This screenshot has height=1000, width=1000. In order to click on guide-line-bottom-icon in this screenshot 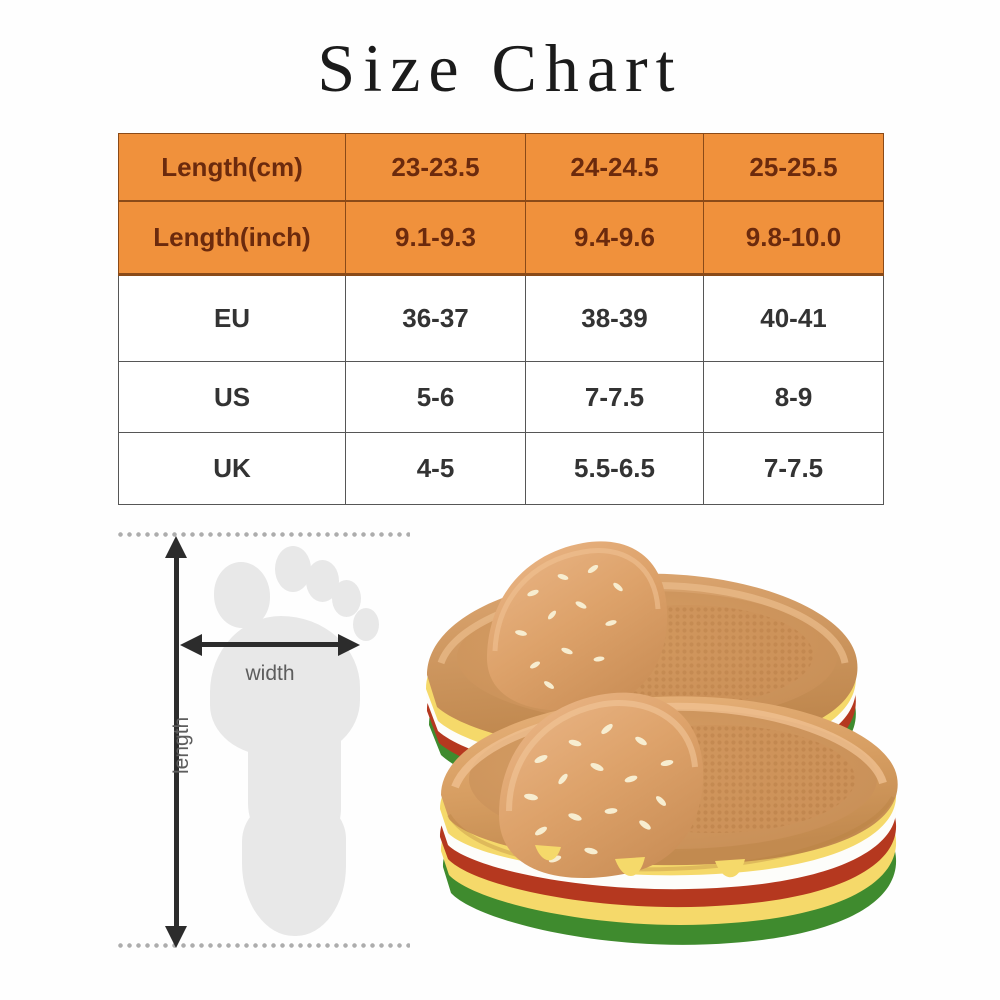, I will do `click(263, 945)`.